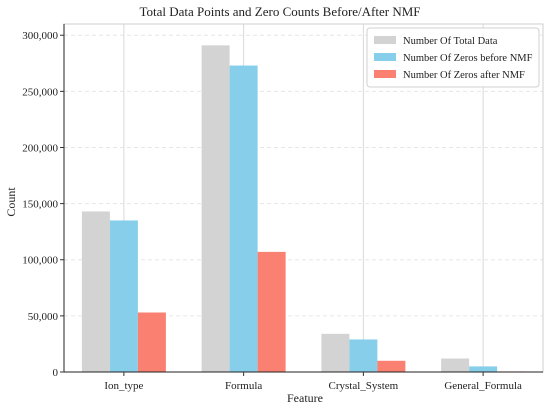  Describe the element at coordinates (483, 386) in the screenshot. I see `x-tick-label: General_Formula` at that location.